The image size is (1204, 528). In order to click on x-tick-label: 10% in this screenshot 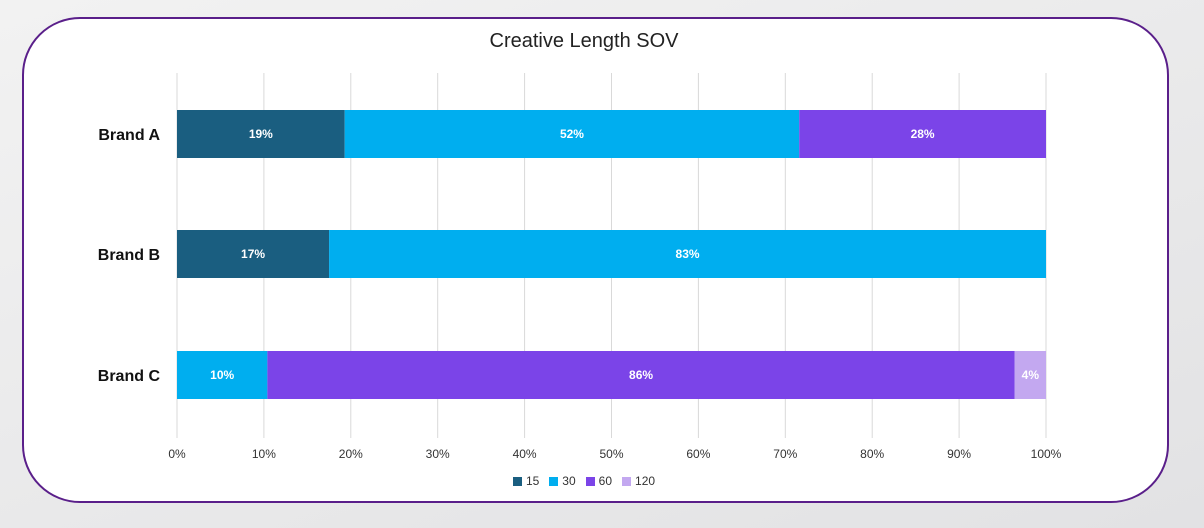, I will do `click(264, 454)`.